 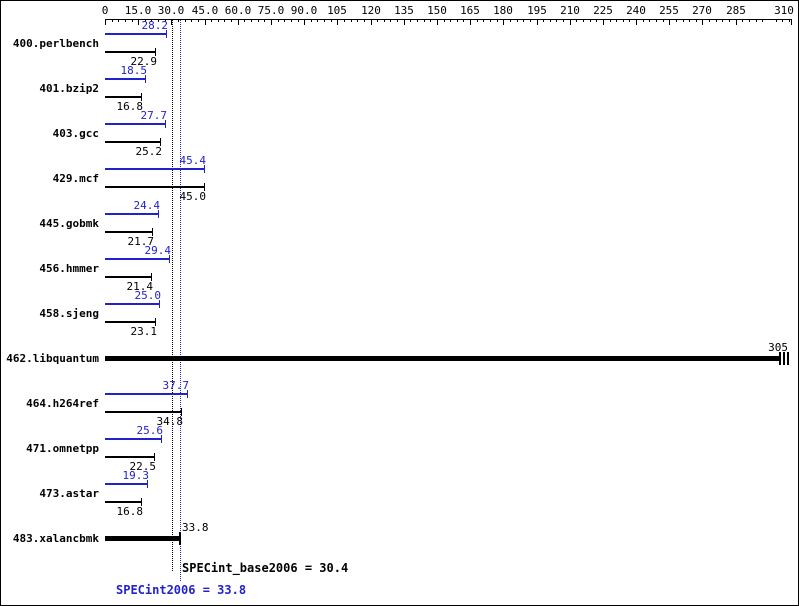 What do you see at coordinates (176, 385) in the screenshot?
I see `peak-value: 37.7` at bounding box center [176, 385].